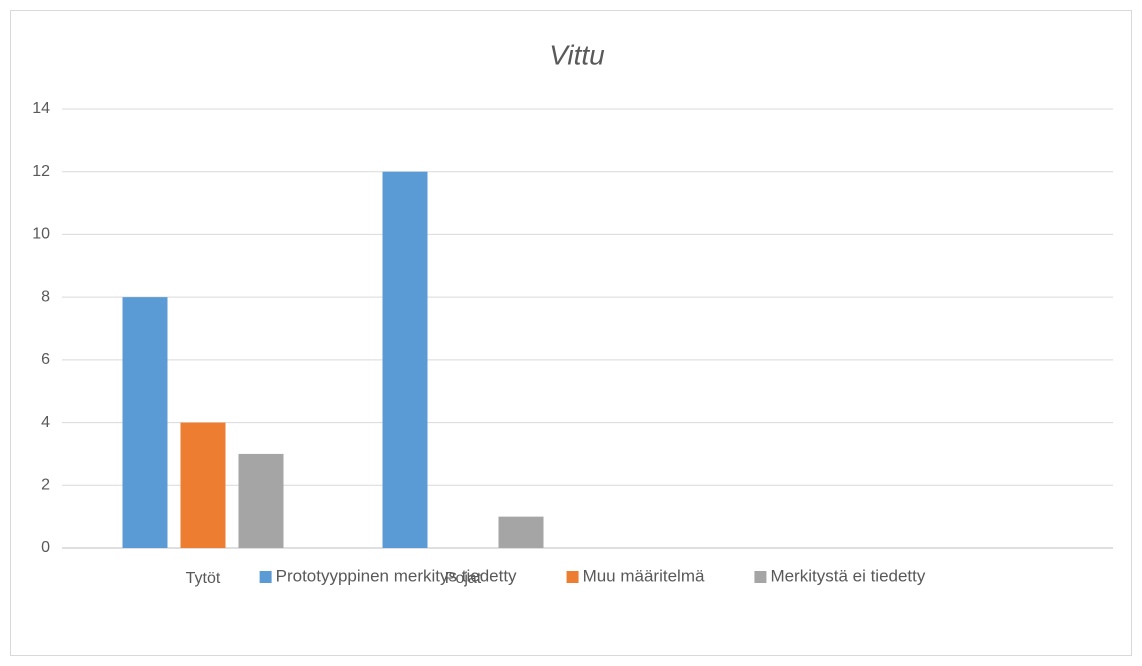  Describe the element at coordinates (203, 578) in the screenshot. I see `x-tick-label: Tytöt` at that location.